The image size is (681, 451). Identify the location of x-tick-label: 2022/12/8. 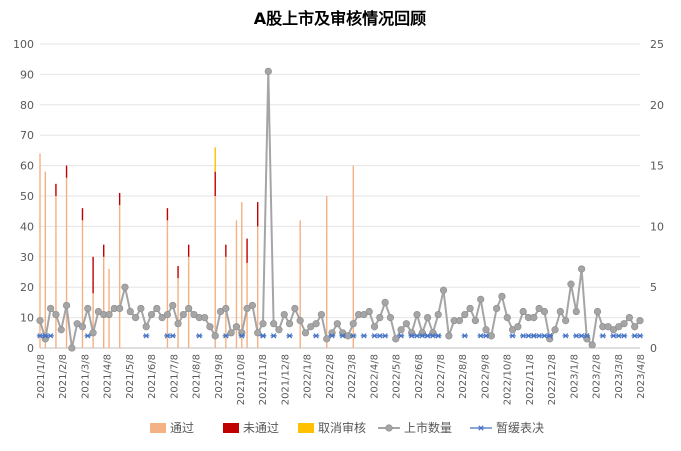
(552, 379).